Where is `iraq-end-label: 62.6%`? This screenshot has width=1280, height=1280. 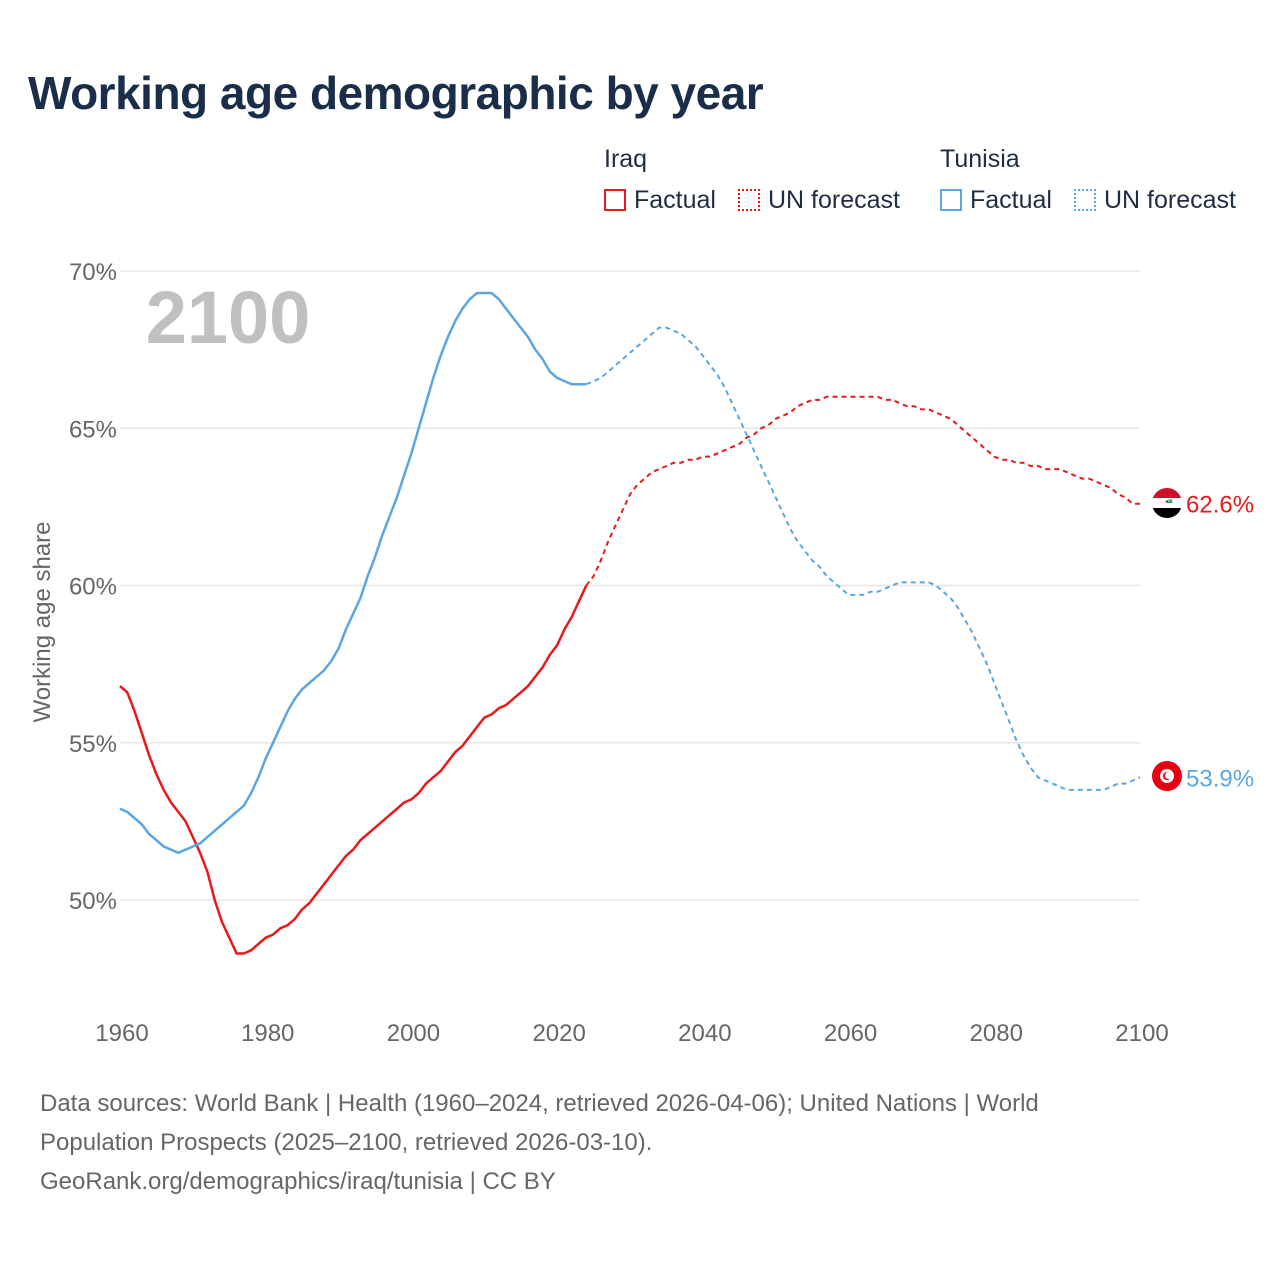
iraq-end-label: 62.6% is located at coordinates (1220, 505).